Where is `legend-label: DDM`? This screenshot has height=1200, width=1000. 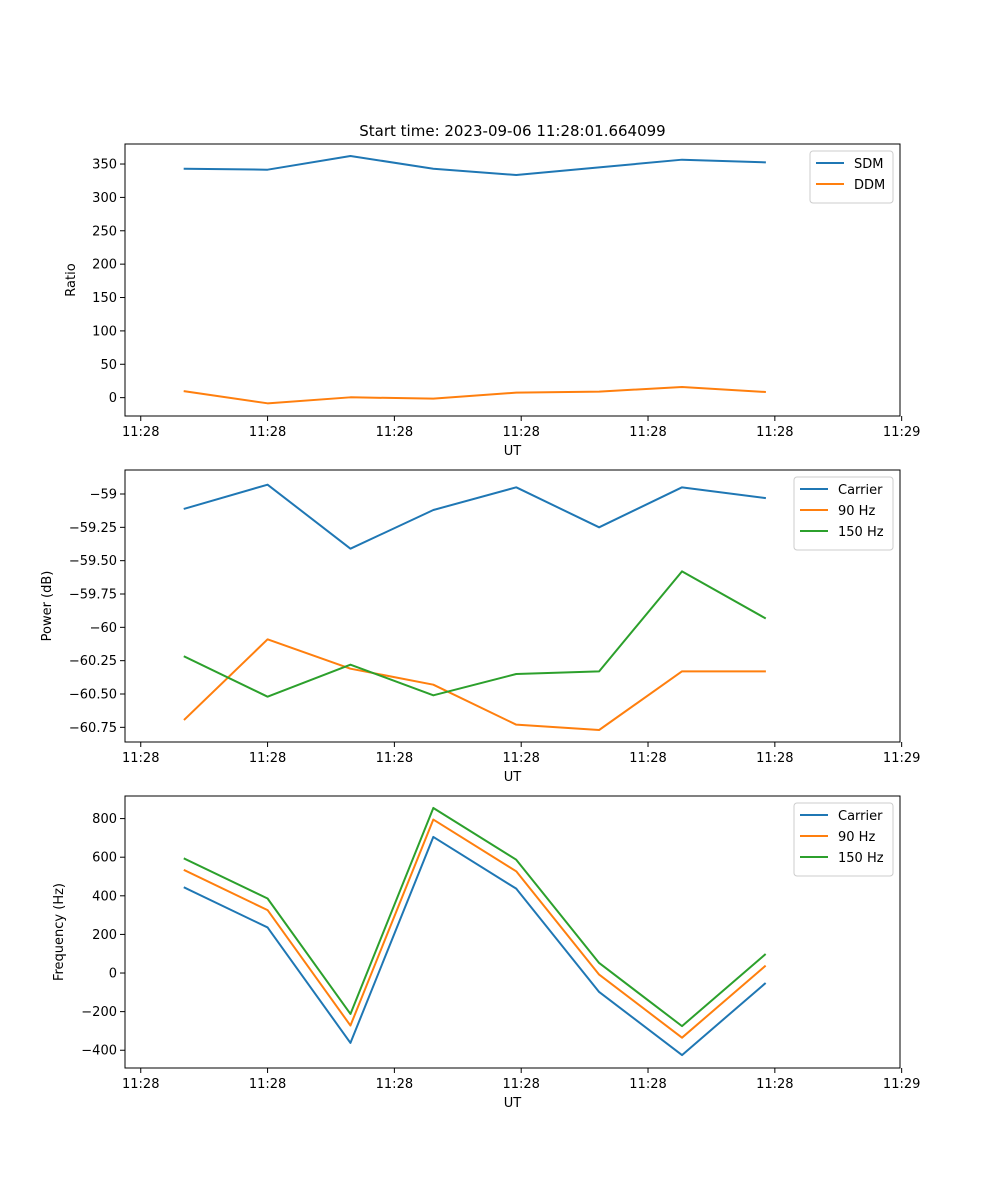
legend-label: DDM is located at coordinates (869, 185).